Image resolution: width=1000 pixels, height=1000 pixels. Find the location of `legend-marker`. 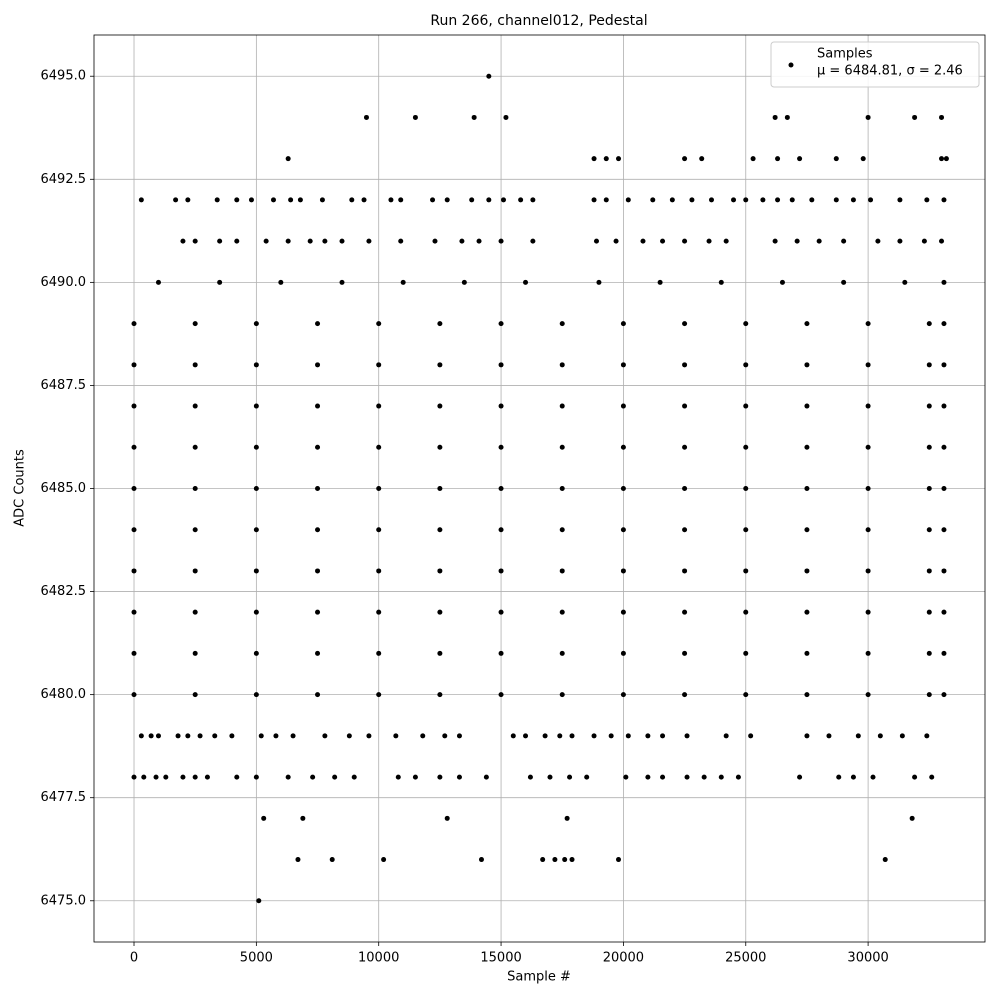

legend-marker is located at coordinates (791, 65).